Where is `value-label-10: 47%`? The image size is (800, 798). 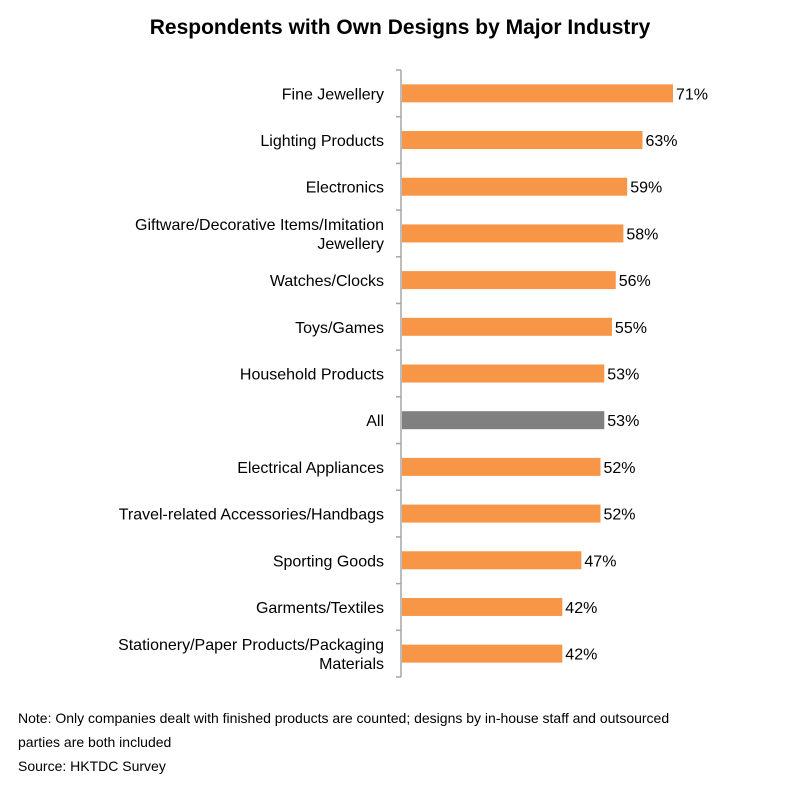 value-label-10: 47% is located at coordinates (600, 561).